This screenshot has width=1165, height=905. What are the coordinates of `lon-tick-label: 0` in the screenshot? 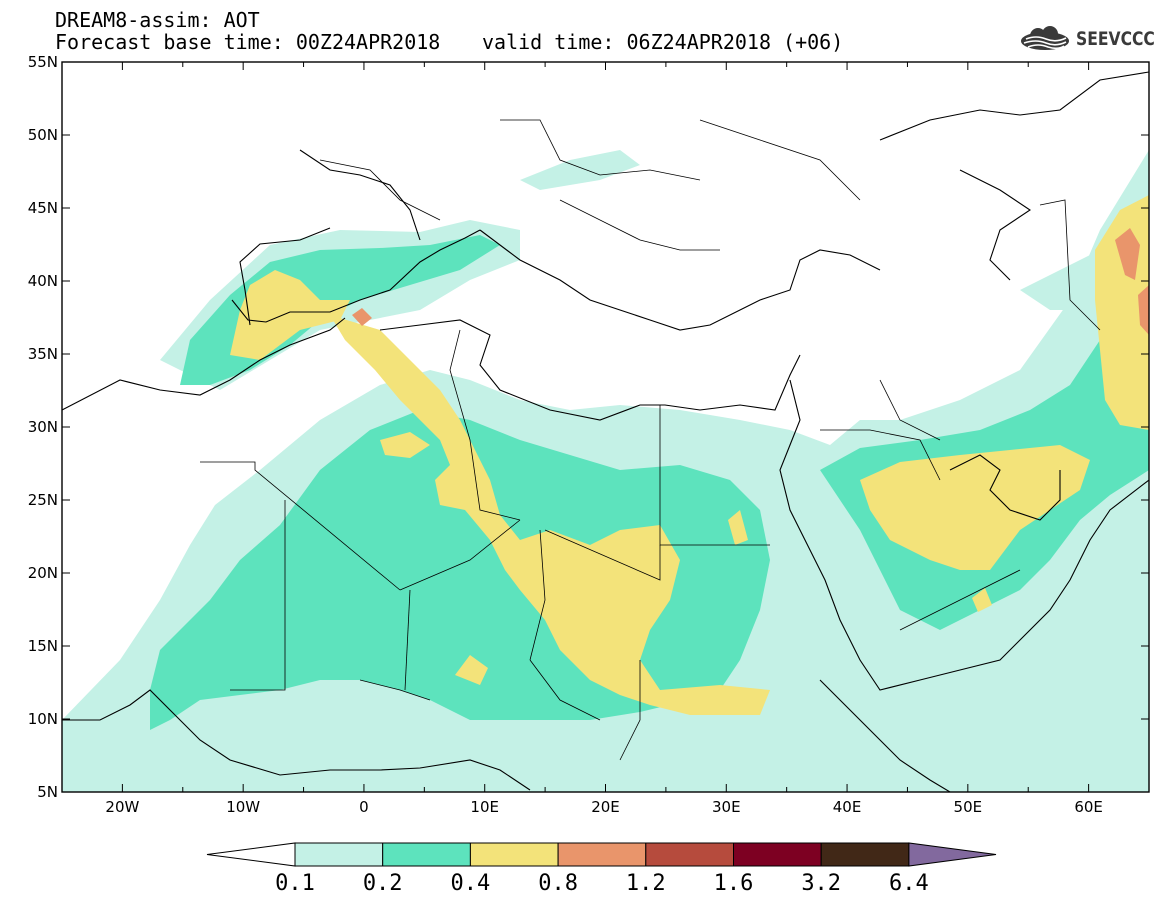 It's located at (364, 807).